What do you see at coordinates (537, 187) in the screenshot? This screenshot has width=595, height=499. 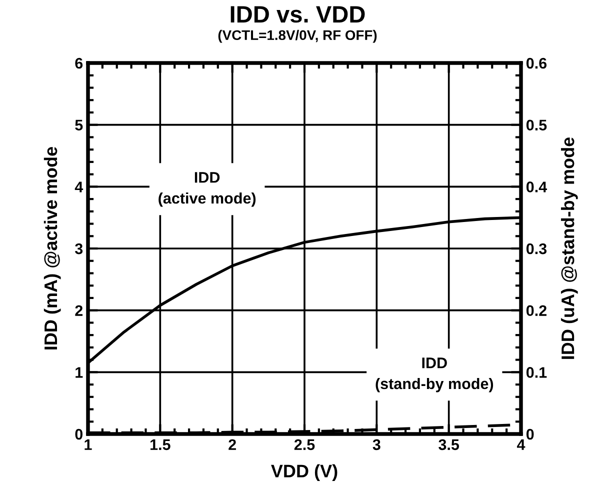 I see `y2-tick-label: 0.4` at bounding box center [537, 187].